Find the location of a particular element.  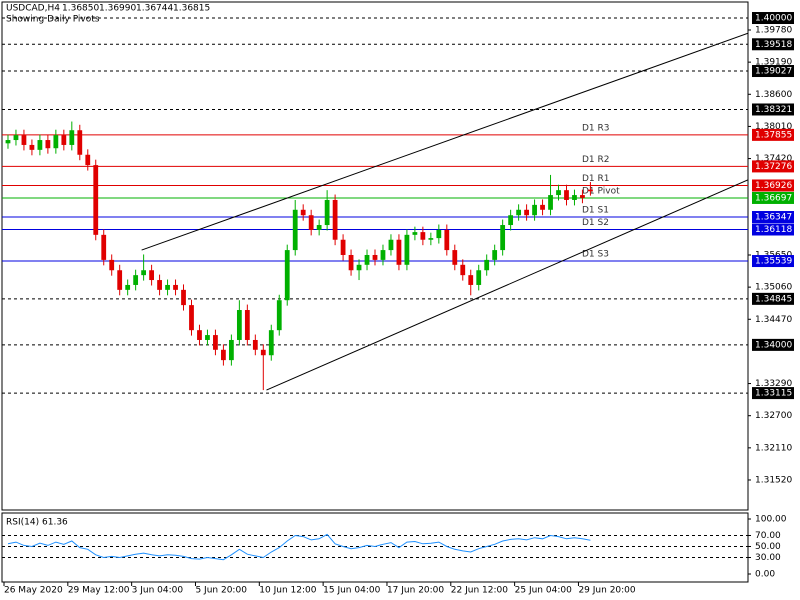

quote-value: 1.36744 is located at coordinates (154, 9).